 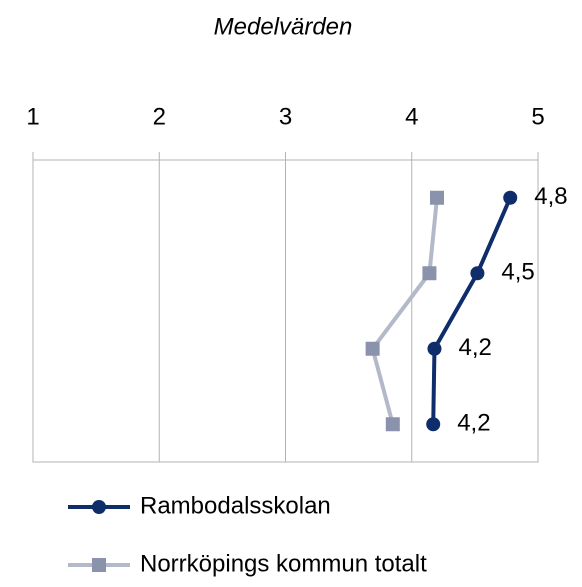 I want to click on legend-label: Norrköpings kommun totalt, so click(x=283, y=563).